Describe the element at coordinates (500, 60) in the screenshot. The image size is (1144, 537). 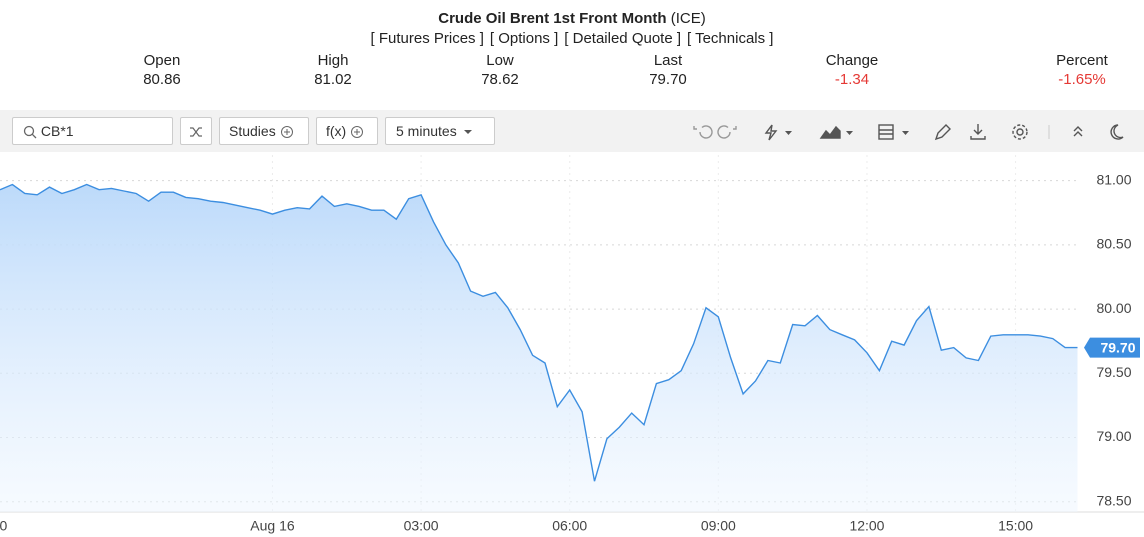
I see `quote-label: Low` at that location.